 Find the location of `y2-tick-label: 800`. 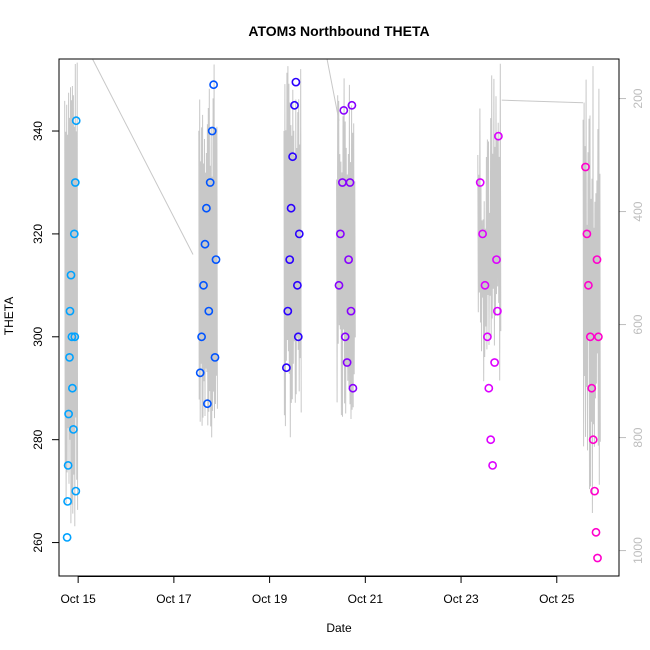

y2-tick-label: 800 is located at coordinates (638, 437).